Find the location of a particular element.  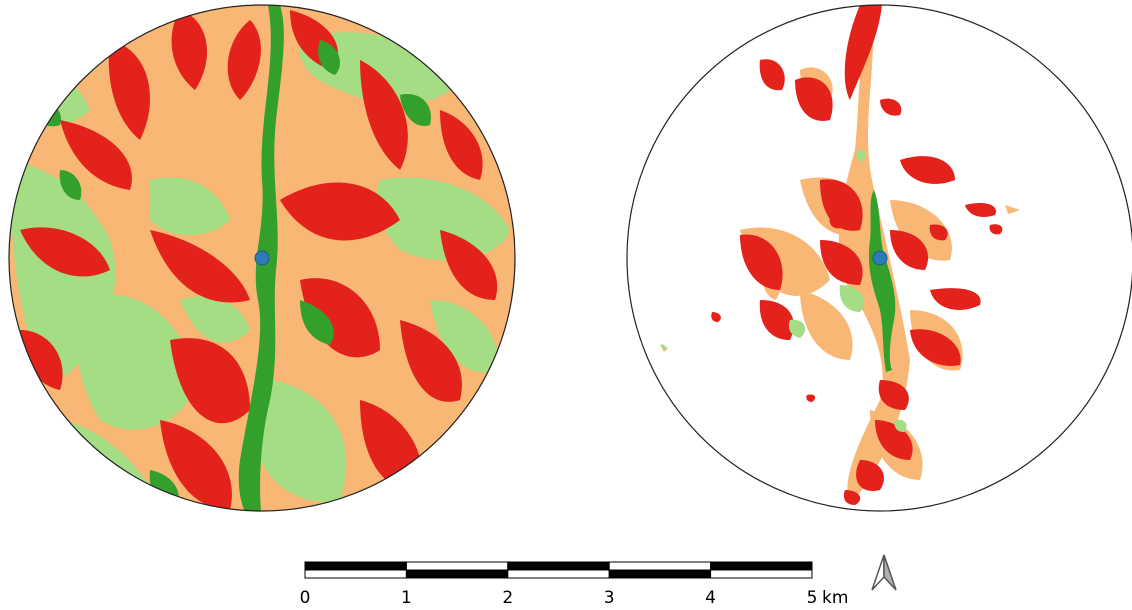

scale-bar-tick-label: 1 is located at coordinates (406, 598).